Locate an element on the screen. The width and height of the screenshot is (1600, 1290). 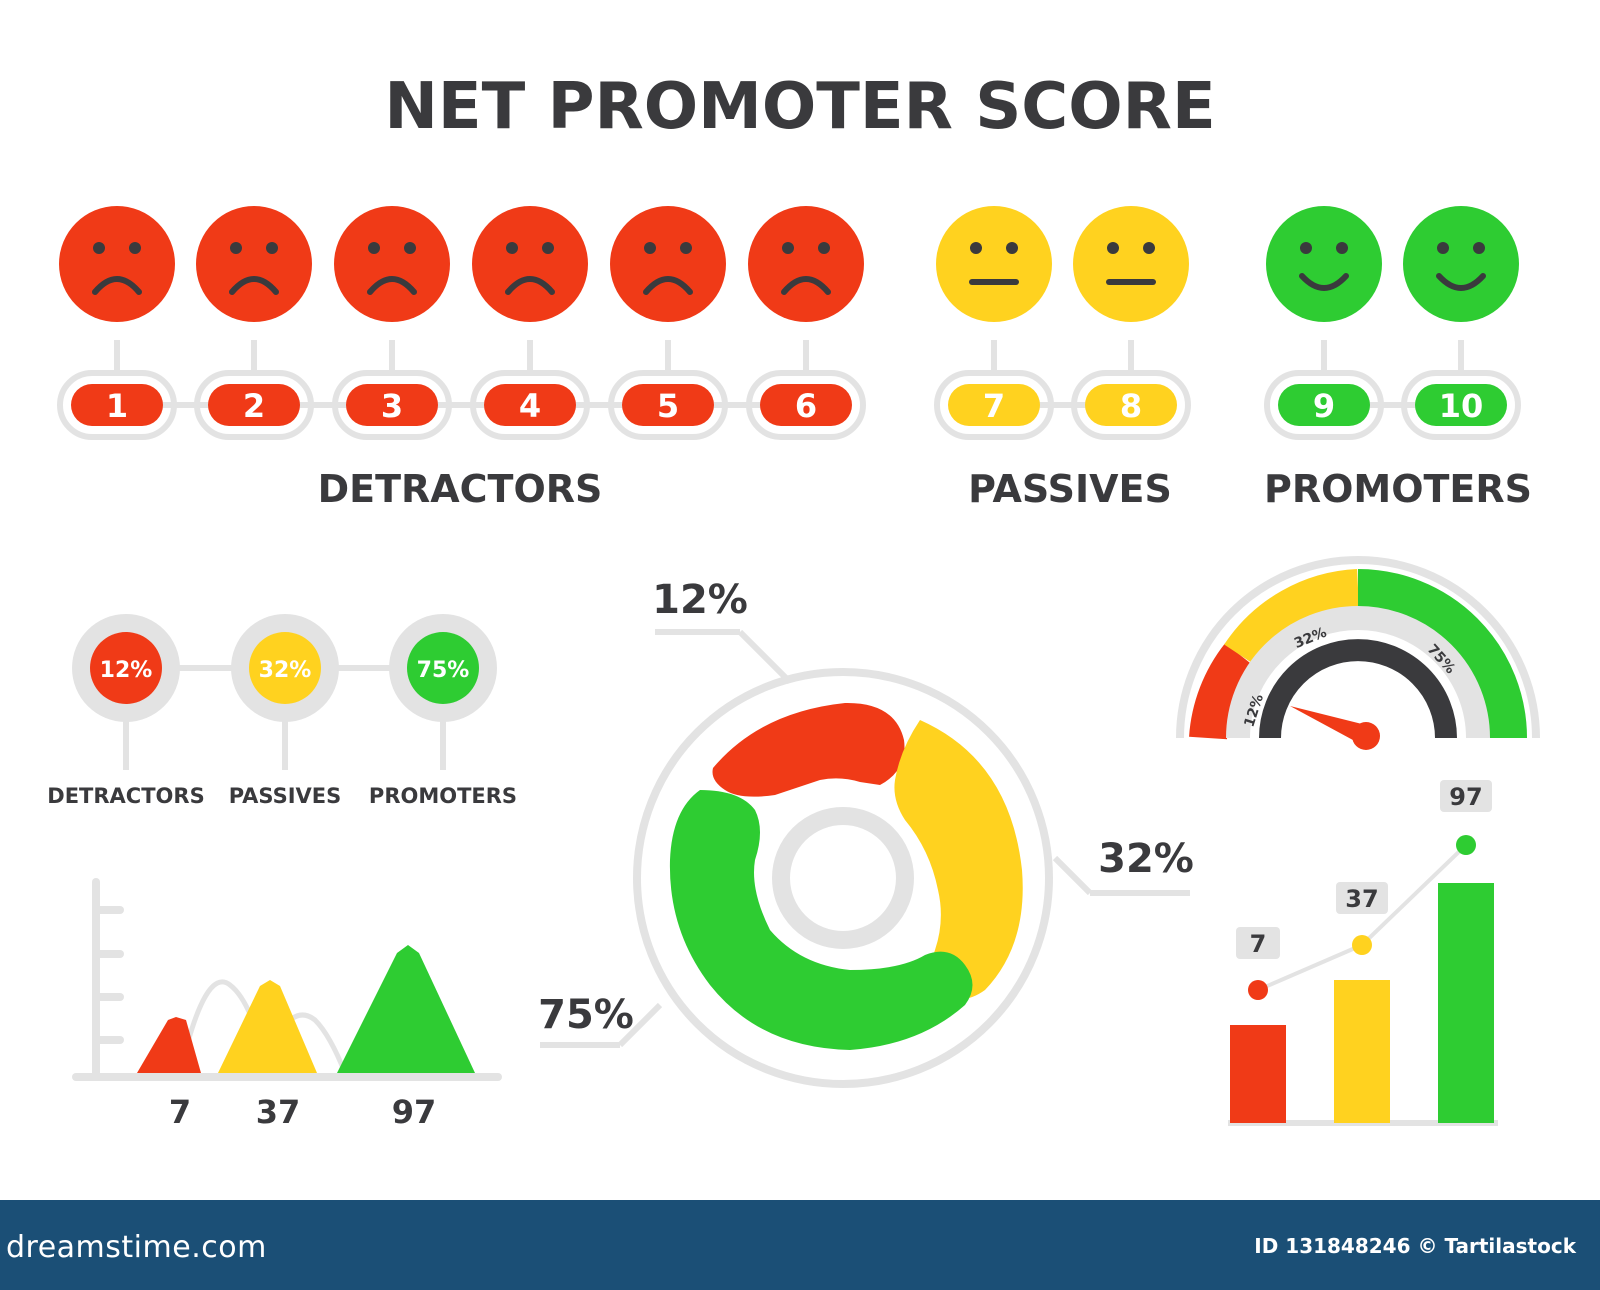
bar-promoters is located at coordinates (1466, 1003).